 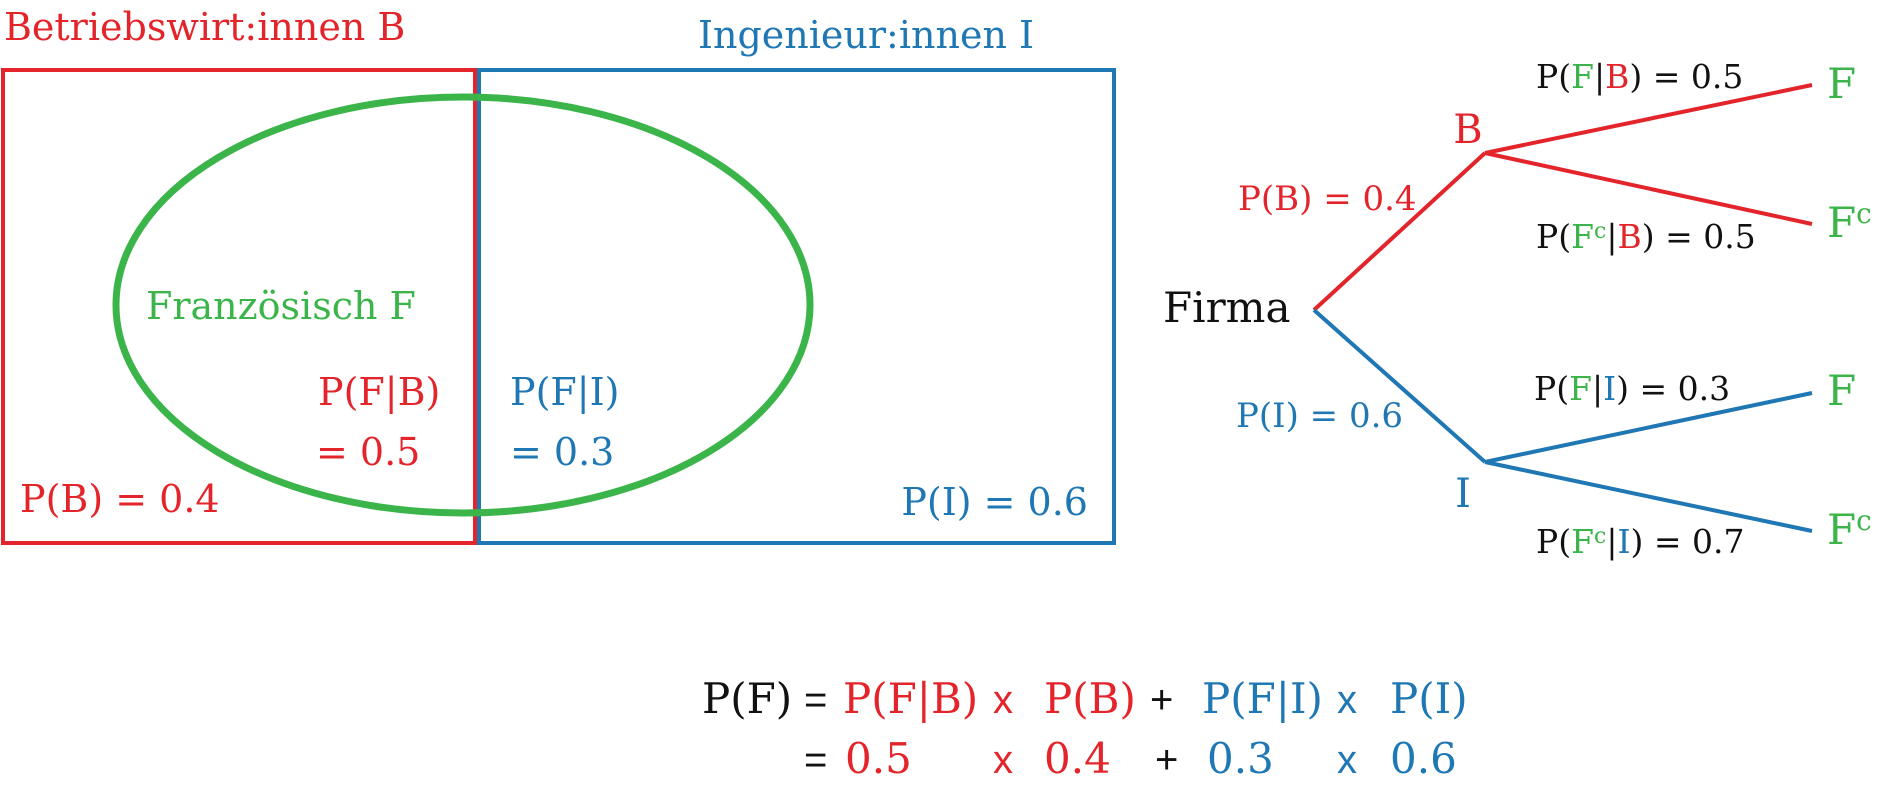 What do you see at coordinates (815, 760) in the screenshot?
I see `formula-eq-2: =` at bounding box center [815, 760].